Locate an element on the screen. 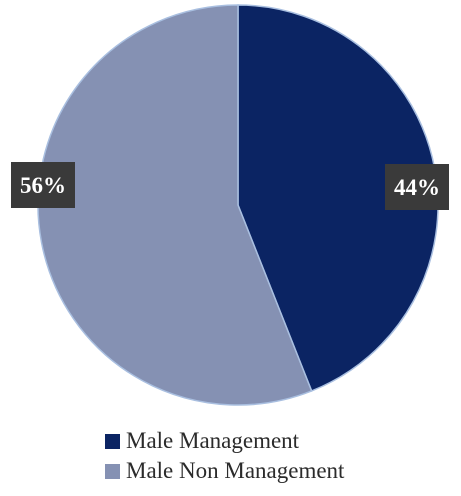  legend: Male Management Male Non Management is located at coordinates (255, 456).